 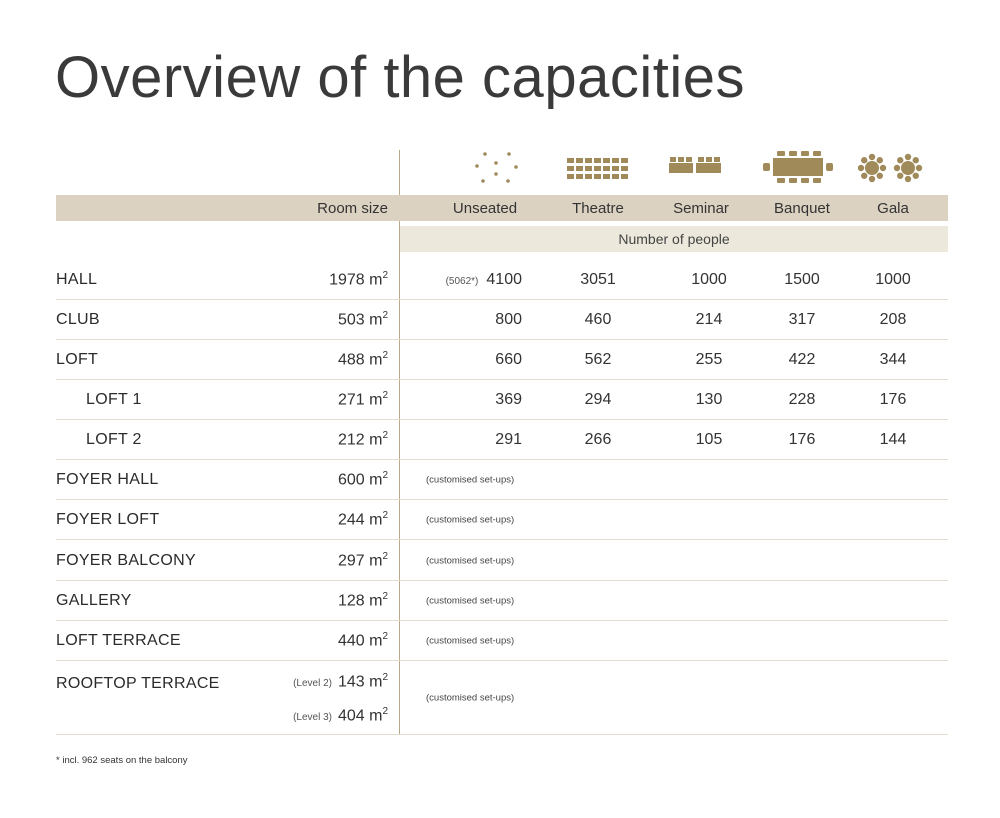 What do you see at coordinates (363, 479) in the screenshot?
I see `room-size: 600 m2` at bounding box center [363, 479].